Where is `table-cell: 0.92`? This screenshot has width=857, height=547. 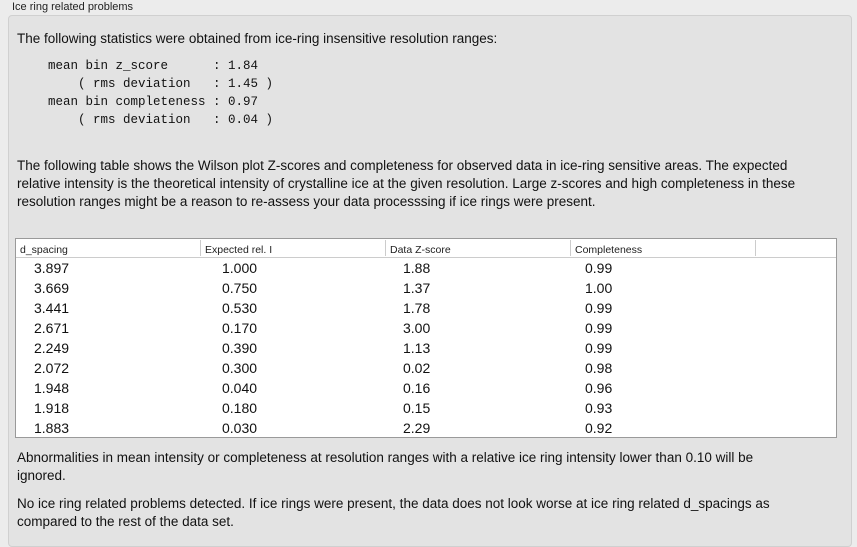 table-cell: 0.92 is located at coordinates (599, 428).